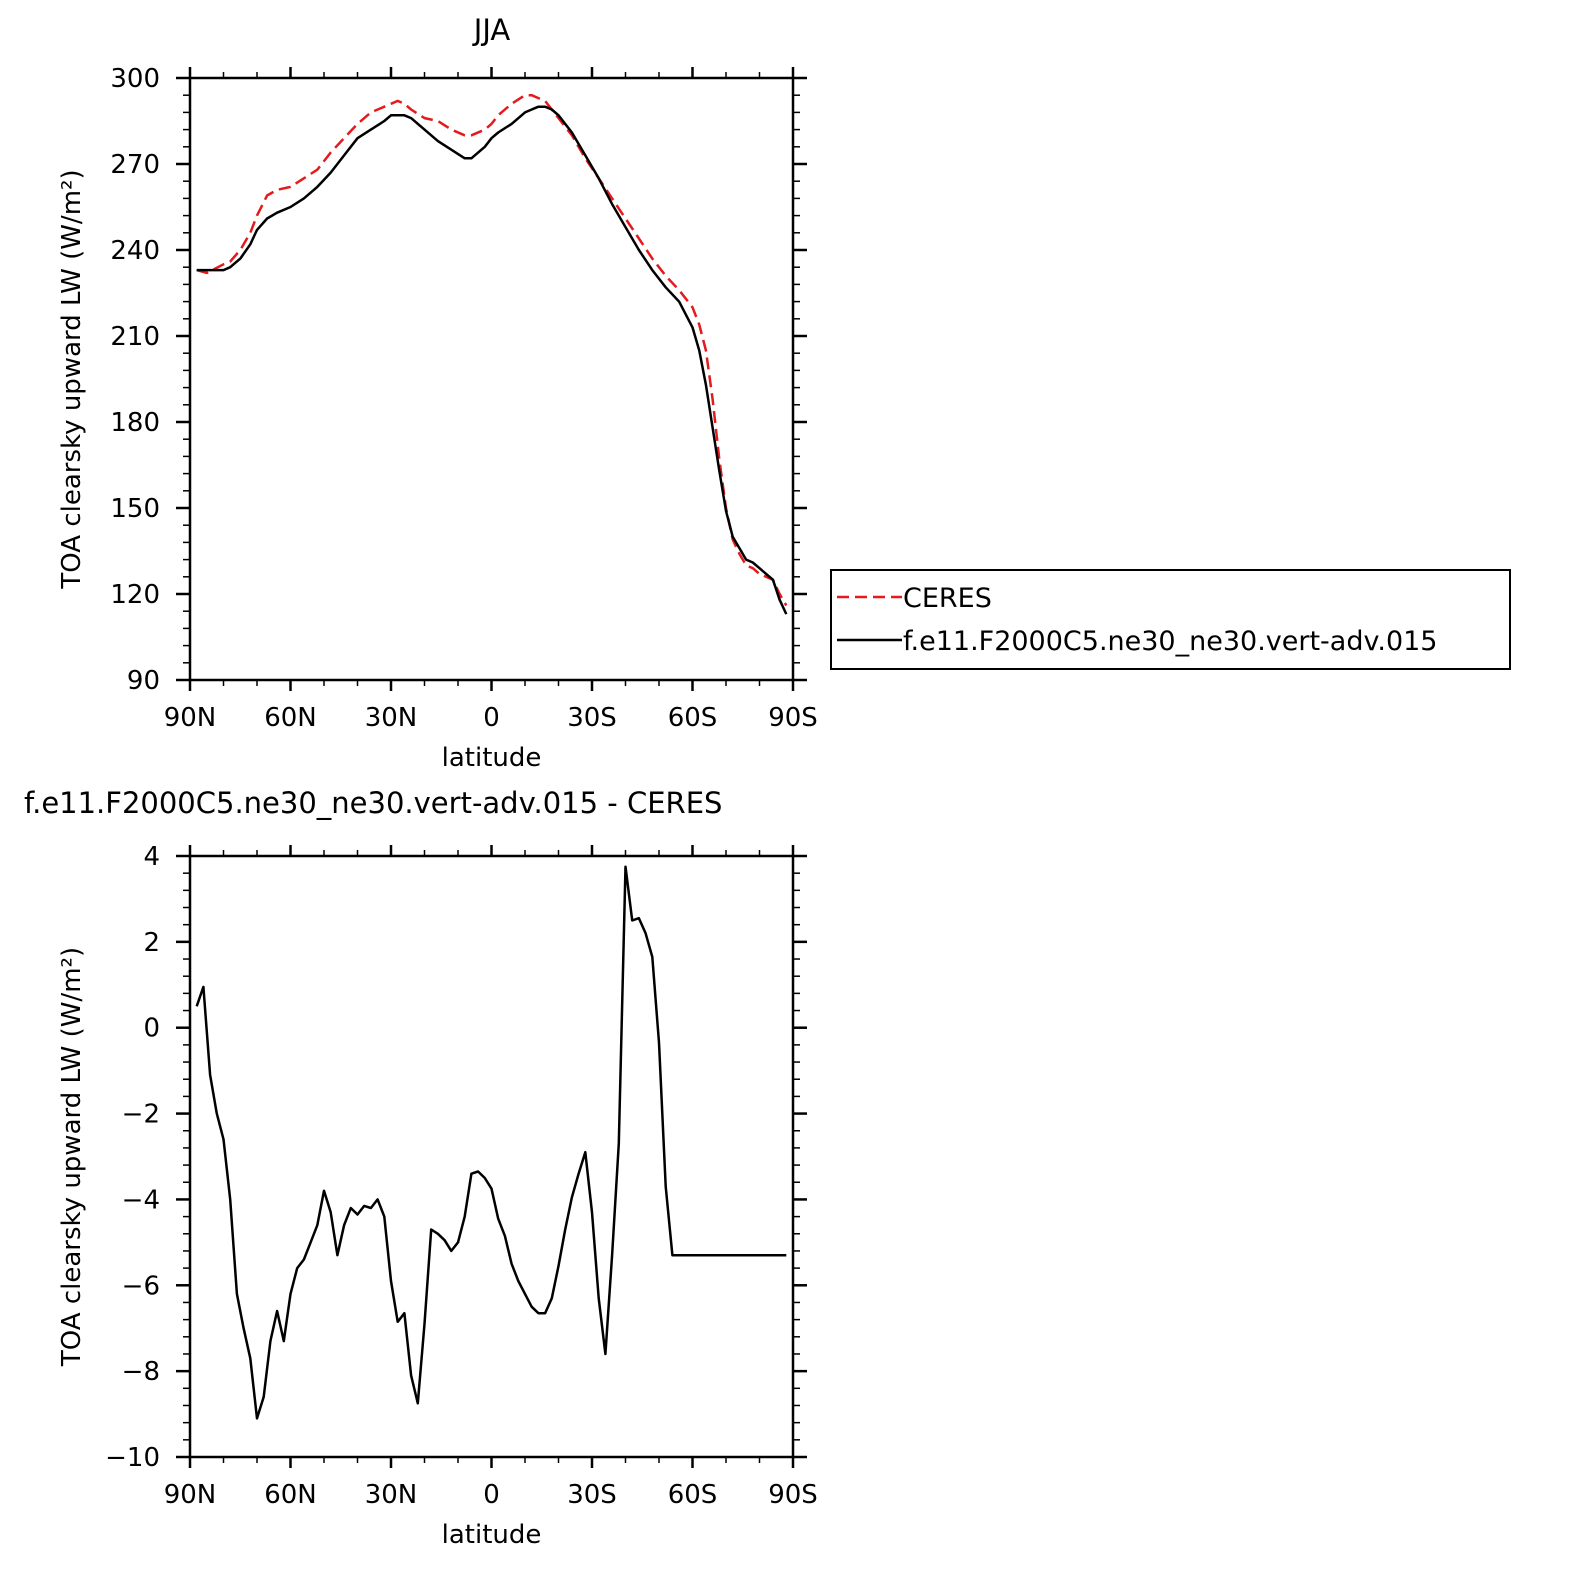 This screenshot has height=1581, width=1583. I want to click on legend-entry: f.e11.F2000C5.ne30_ne30.vert-adv.015, so click(1170, 641).